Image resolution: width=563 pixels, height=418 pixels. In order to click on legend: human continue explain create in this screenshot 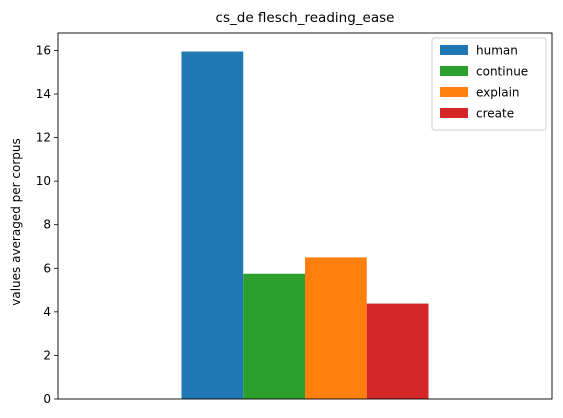, I will do `click(489, 84)`.